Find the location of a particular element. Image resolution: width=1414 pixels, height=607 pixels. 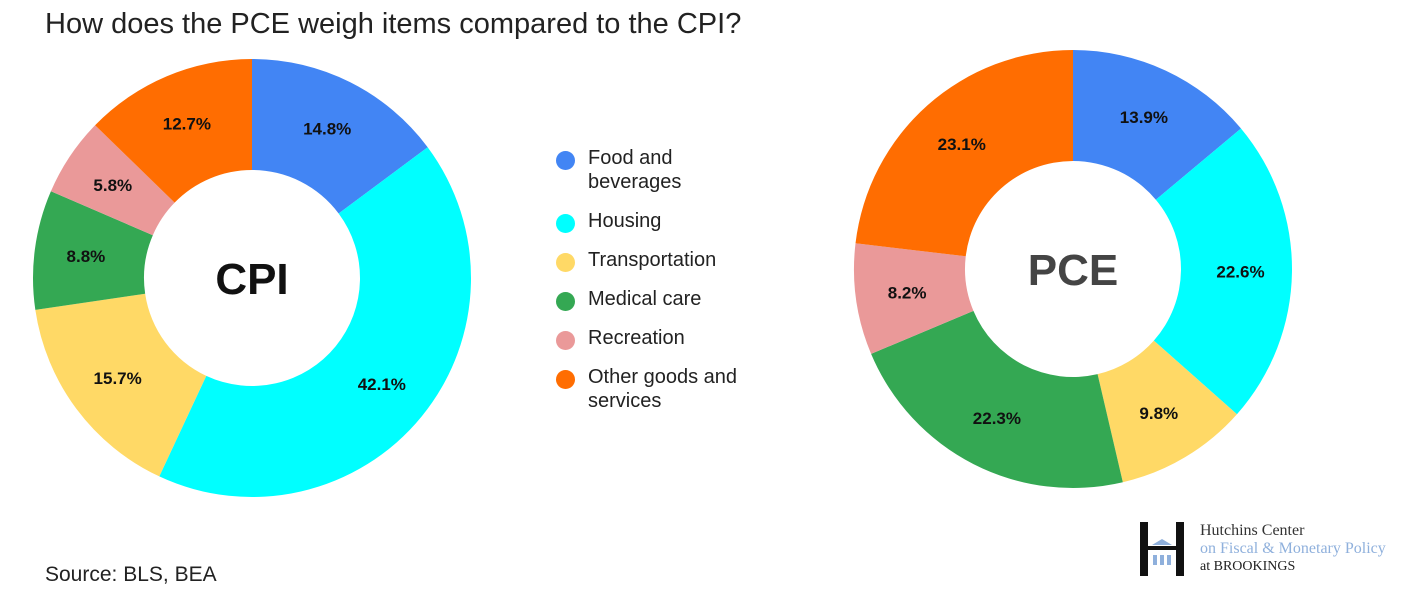

cpi-data-label: 8.8% is located at coordinates (86, 256).